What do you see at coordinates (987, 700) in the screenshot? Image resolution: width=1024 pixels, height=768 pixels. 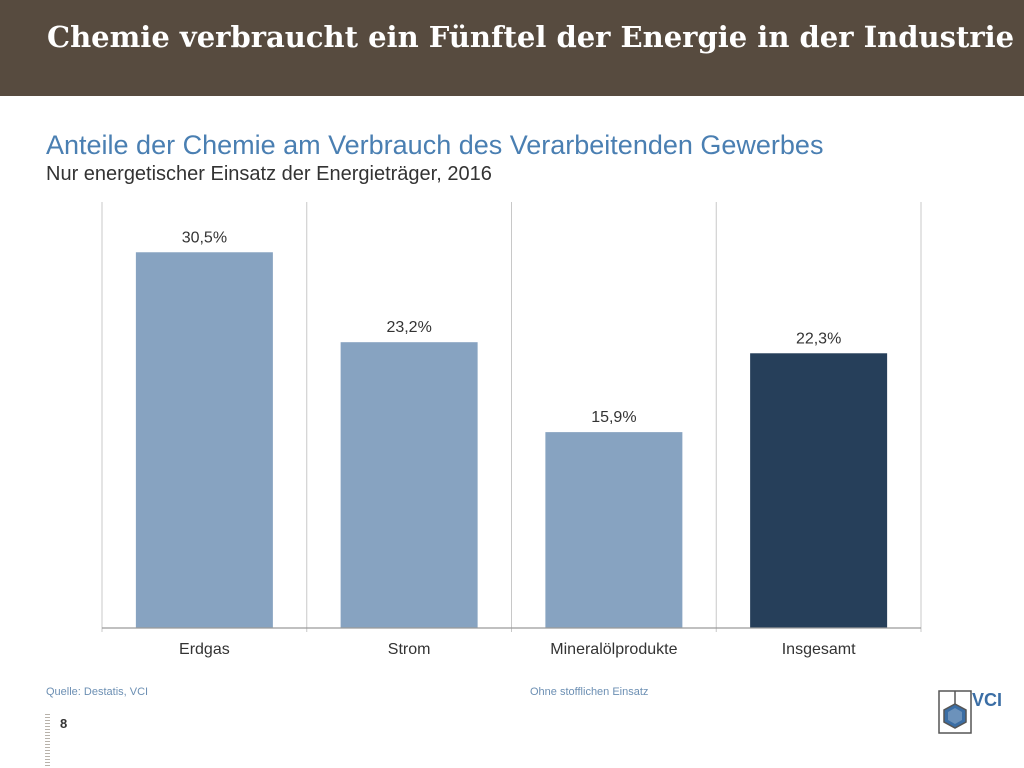 I see `logo-text: VCI` at bounding box center [987, 700].